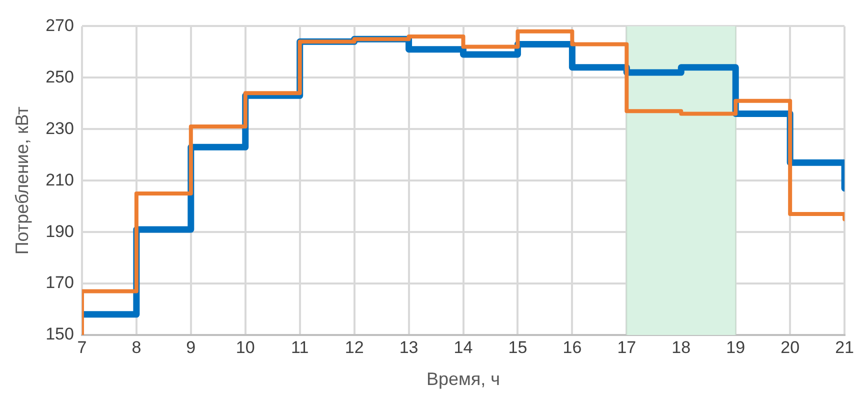 The height and width of the screenshot is (403, 865). Describe the element at coordinates (408, 347) in the screenshot. I see `x-tick-label: 13` at that location.